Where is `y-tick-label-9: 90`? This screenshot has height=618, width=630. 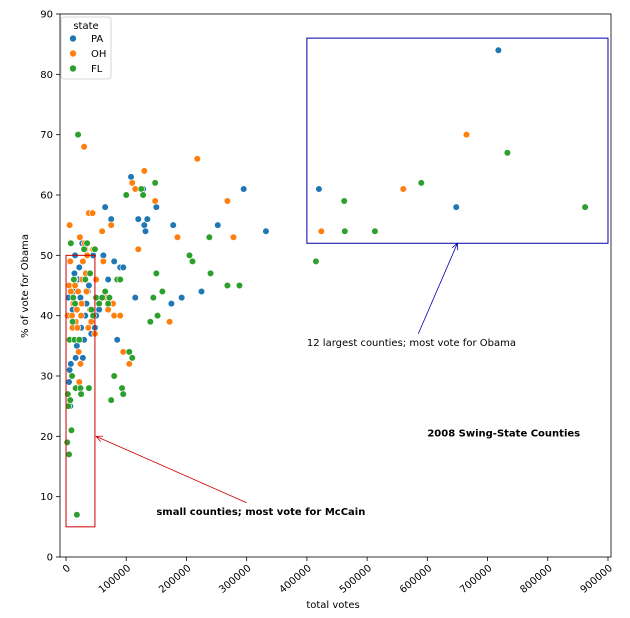 y-tick-label-9: 90 is located at coordinates (46, 15).